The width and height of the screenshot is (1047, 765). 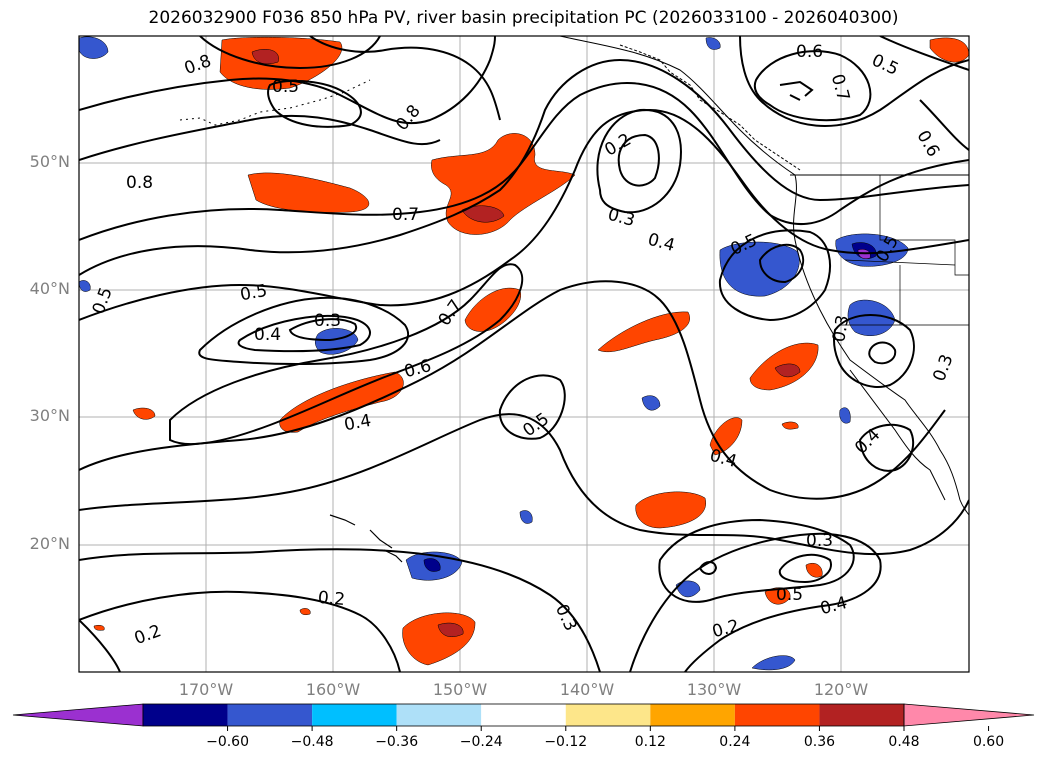 What do you see at coordinates (331, 599) in the screenshot?
I see `contour-label: 0.2` at bounding box center [331, 599].